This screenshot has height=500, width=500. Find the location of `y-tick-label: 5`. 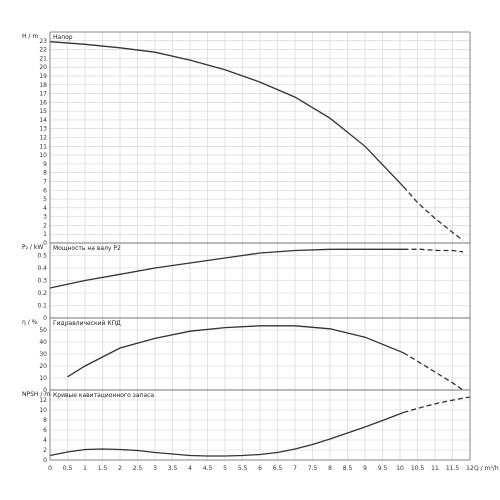

y-tick-label: 5 is located at coordinates (45, 199).